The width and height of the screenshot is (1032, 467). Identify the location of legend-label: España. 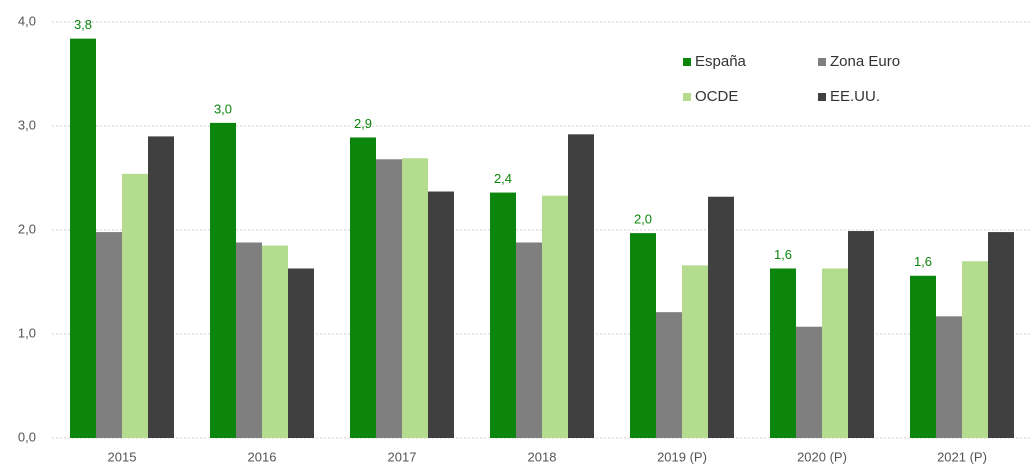
(721, 61).